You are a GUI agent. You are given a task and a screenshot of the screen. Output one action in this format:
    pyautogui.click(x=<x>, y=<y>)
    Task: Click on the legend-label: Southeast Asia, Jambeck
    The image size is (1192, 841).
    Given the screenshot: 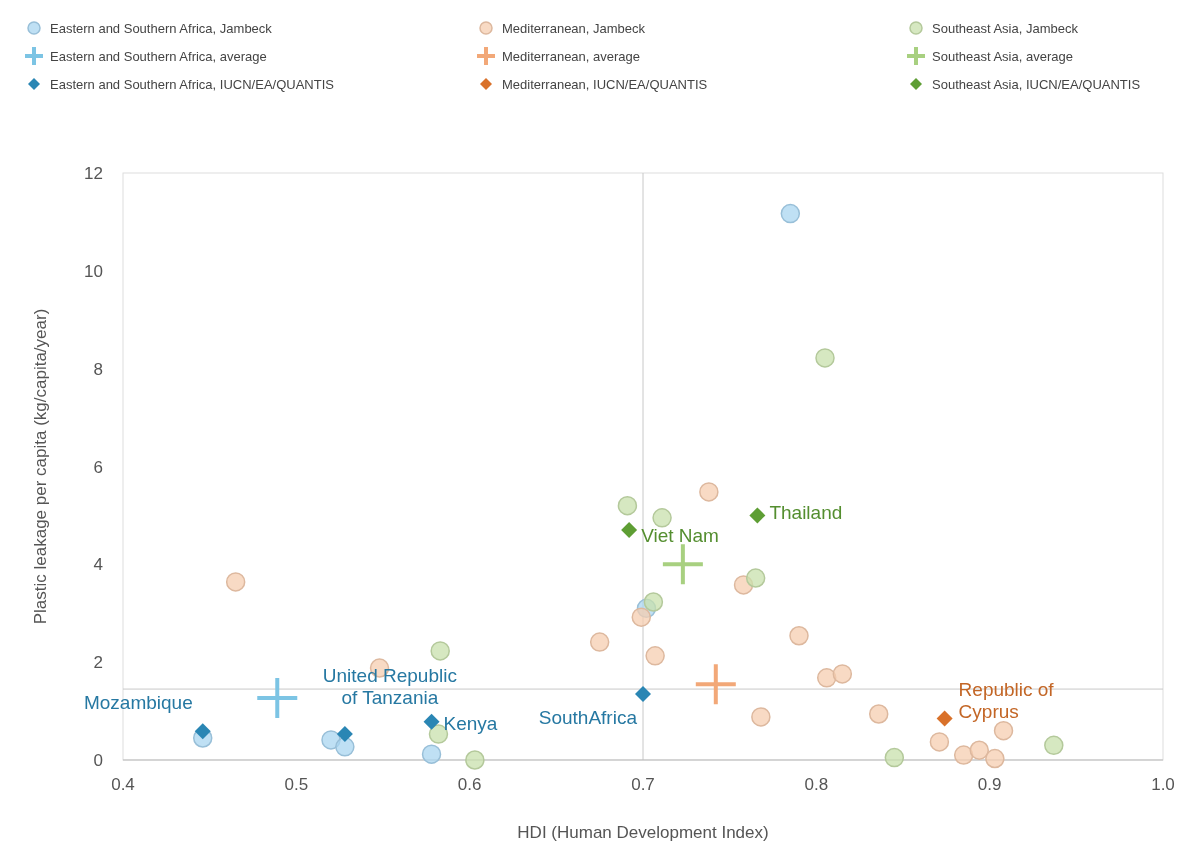 What is the action you would take?
    pyautogui.click(x=1005, y=28)
    